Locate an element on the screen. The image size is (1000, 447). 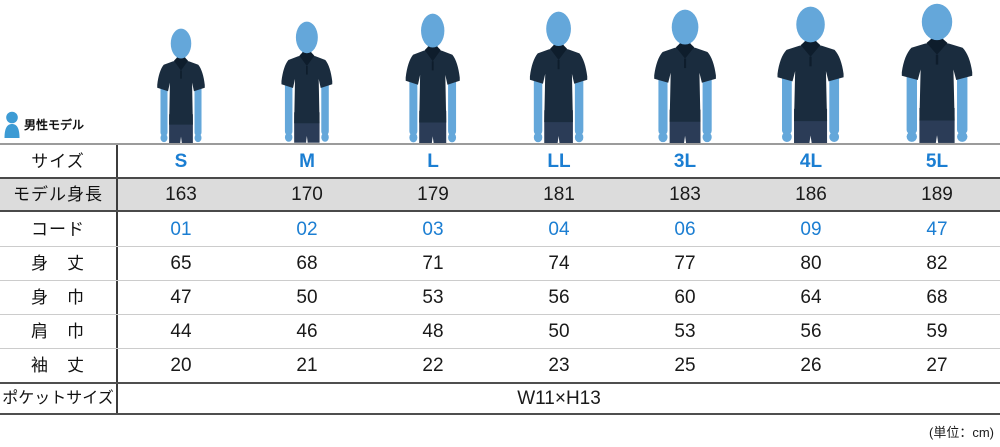
row-header-measure: 身 丈 is located at coordinates (59, 263).